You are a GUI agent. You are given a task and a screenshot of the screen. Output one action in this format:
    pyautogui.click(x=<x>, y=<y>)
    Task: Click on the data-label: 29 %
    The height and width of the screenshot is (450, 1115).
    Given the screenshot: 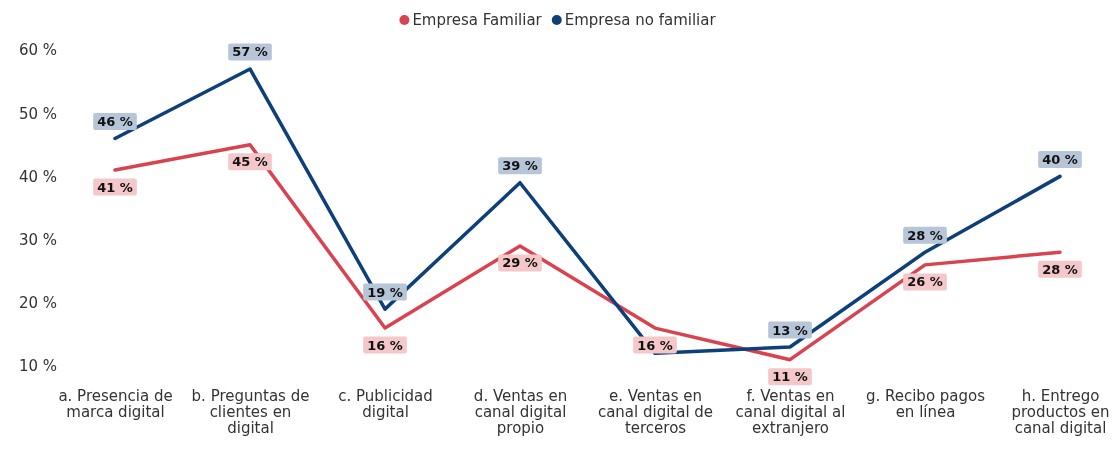 What is the action you would take?
    pyautogui.click(x=520, y=263)
    